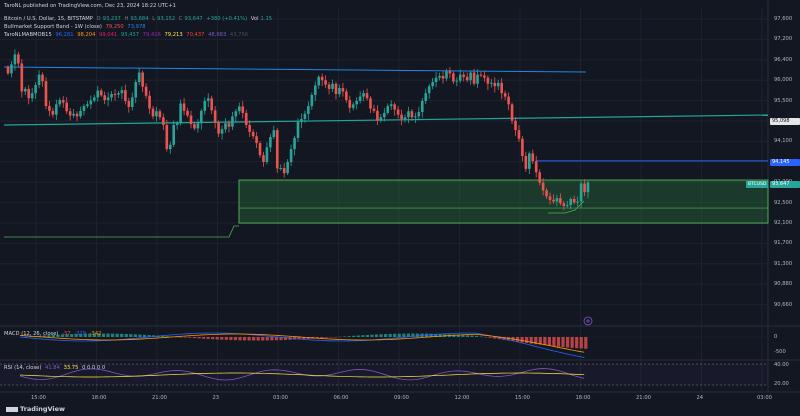 This screenshot has width=800, height=416. I want to click on rsi-ma-line, so click(302, 375).